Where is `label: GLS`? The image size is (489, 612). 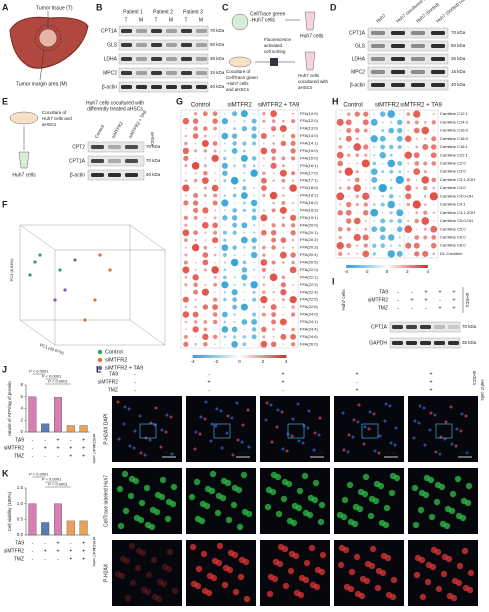
label: GLS is located at coordinates (112, 45).